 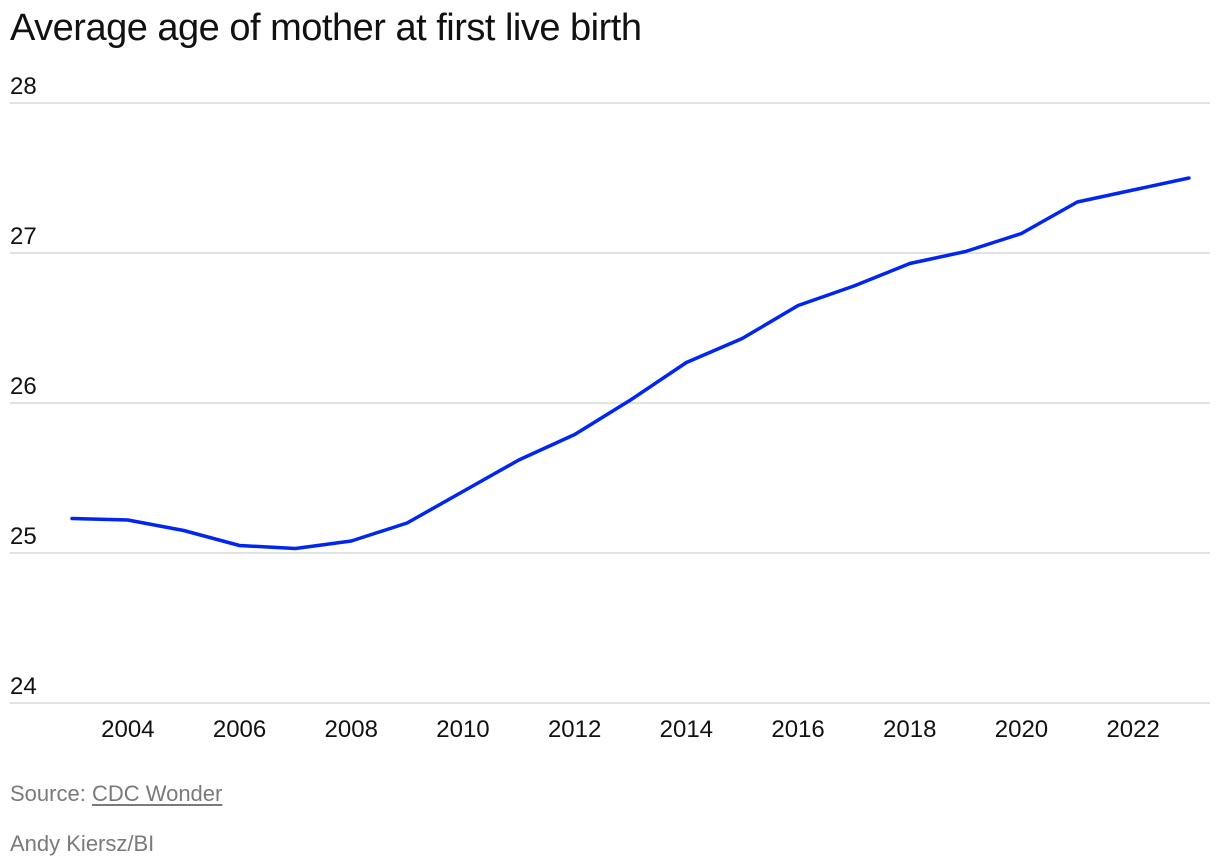 I want to click on y-tick-label: 26, so click(x=23, y=386).